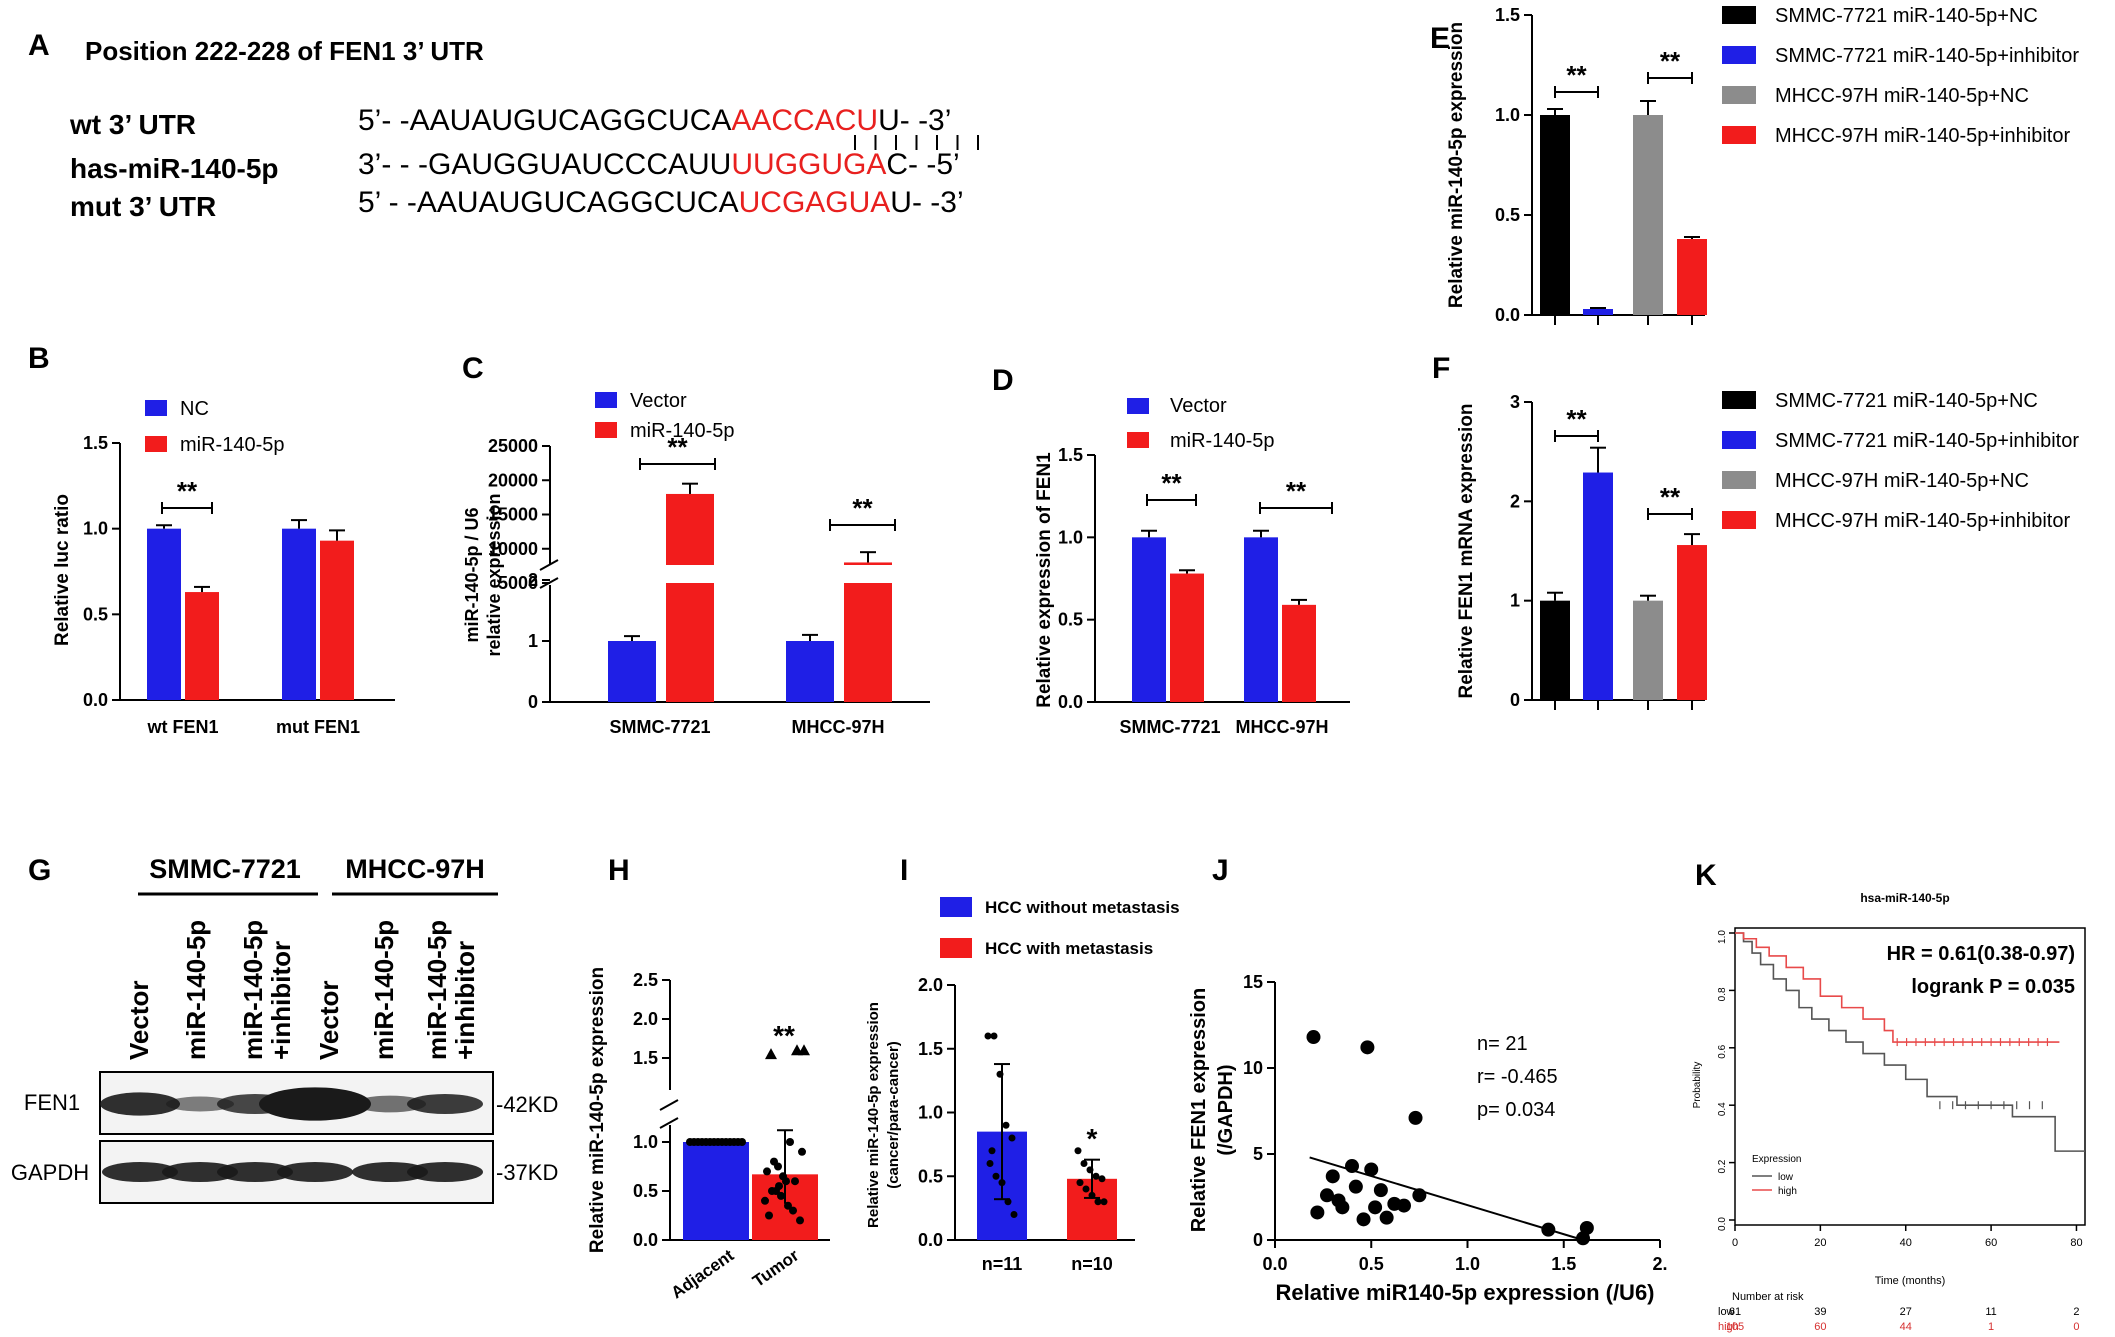 The width and height of the screenshot is (2115, 1337). I want to click on panelJ-xlabel: Relative miR140-5p expression (/U6), so click(1464, 1292).